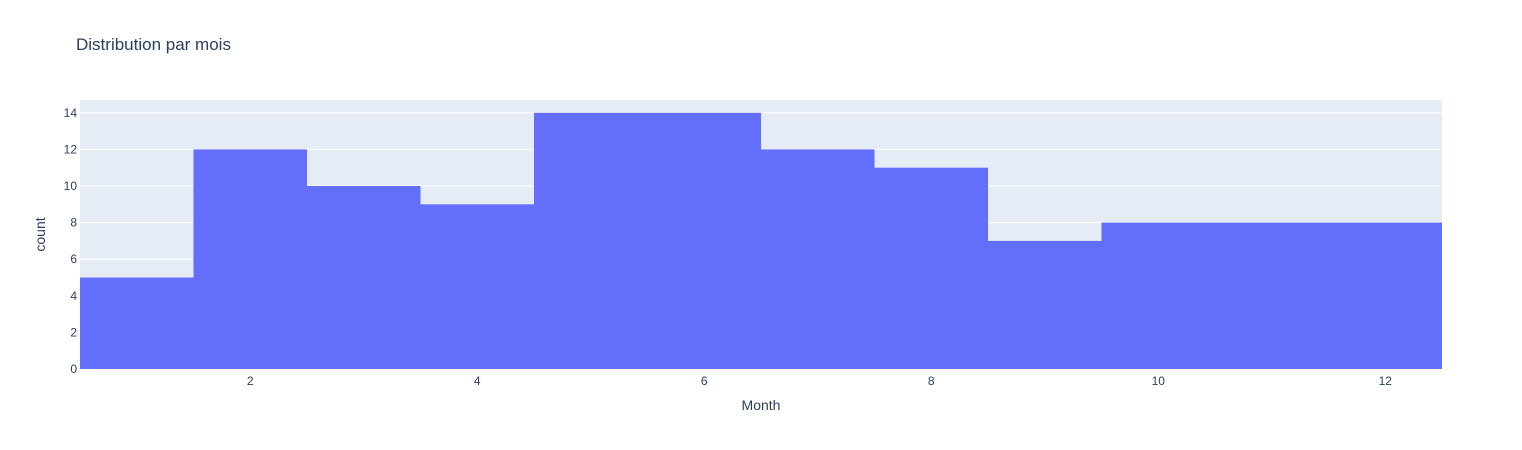 The image size is (1522, 450). What do you see at coordinates (40, 234) in the screenshot?
I see `y-axis-title: count` at bounding box center [40, 234].